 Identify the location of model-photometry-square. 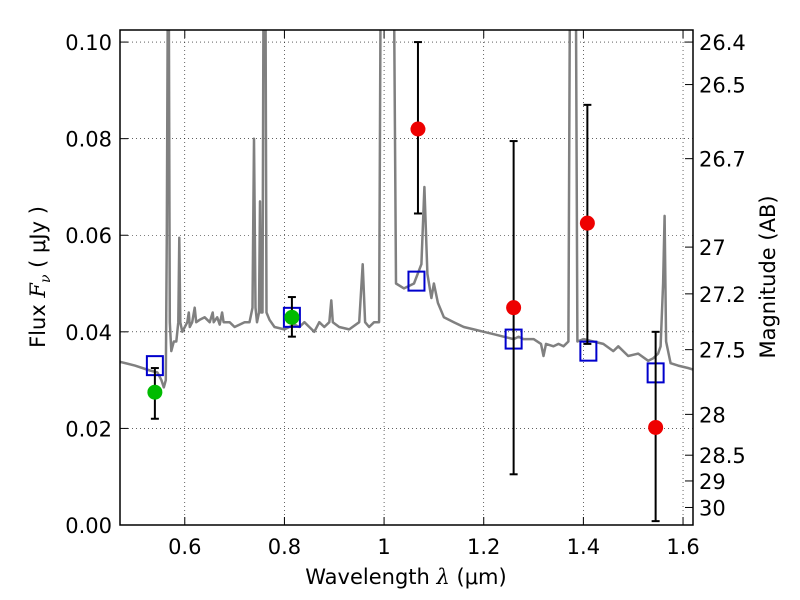
(416, 281).